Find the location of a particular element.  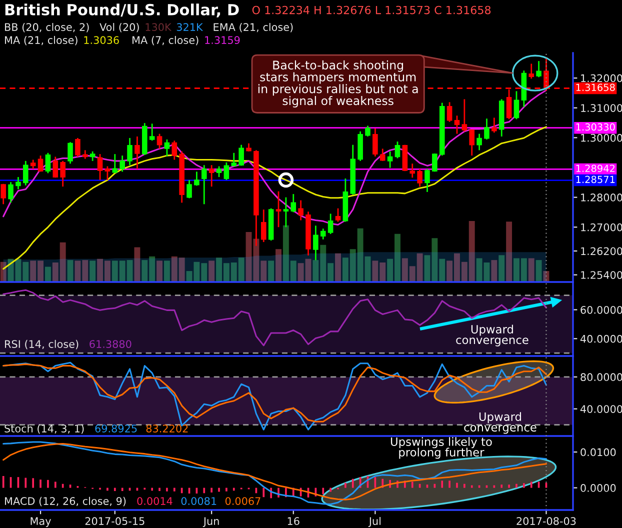

text: 1.3159 is located at coordinates (222, 40).